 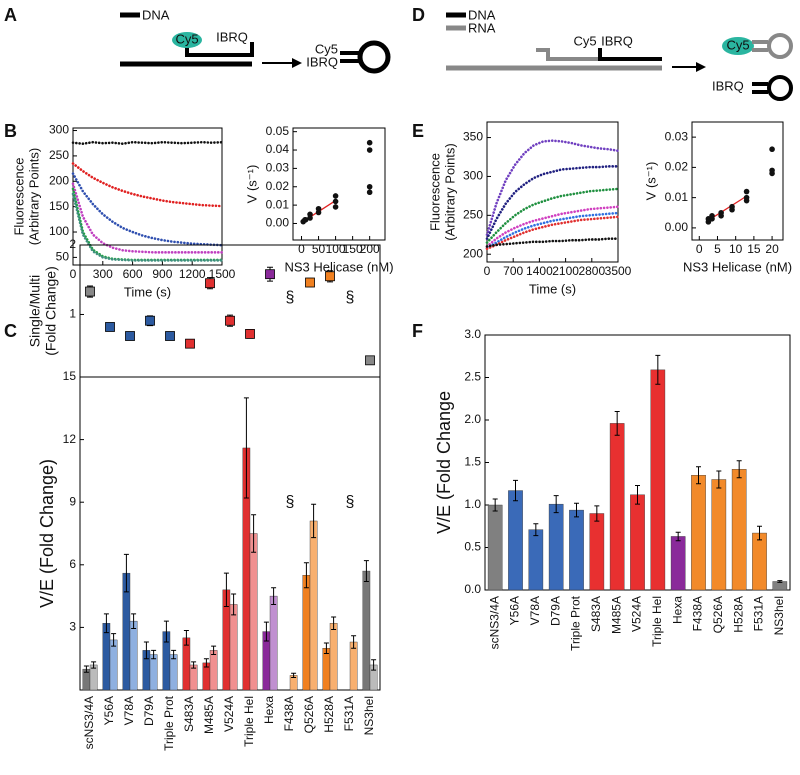 I want to click on y-axis-label: Single/Multi, so click(x=35, y=311).